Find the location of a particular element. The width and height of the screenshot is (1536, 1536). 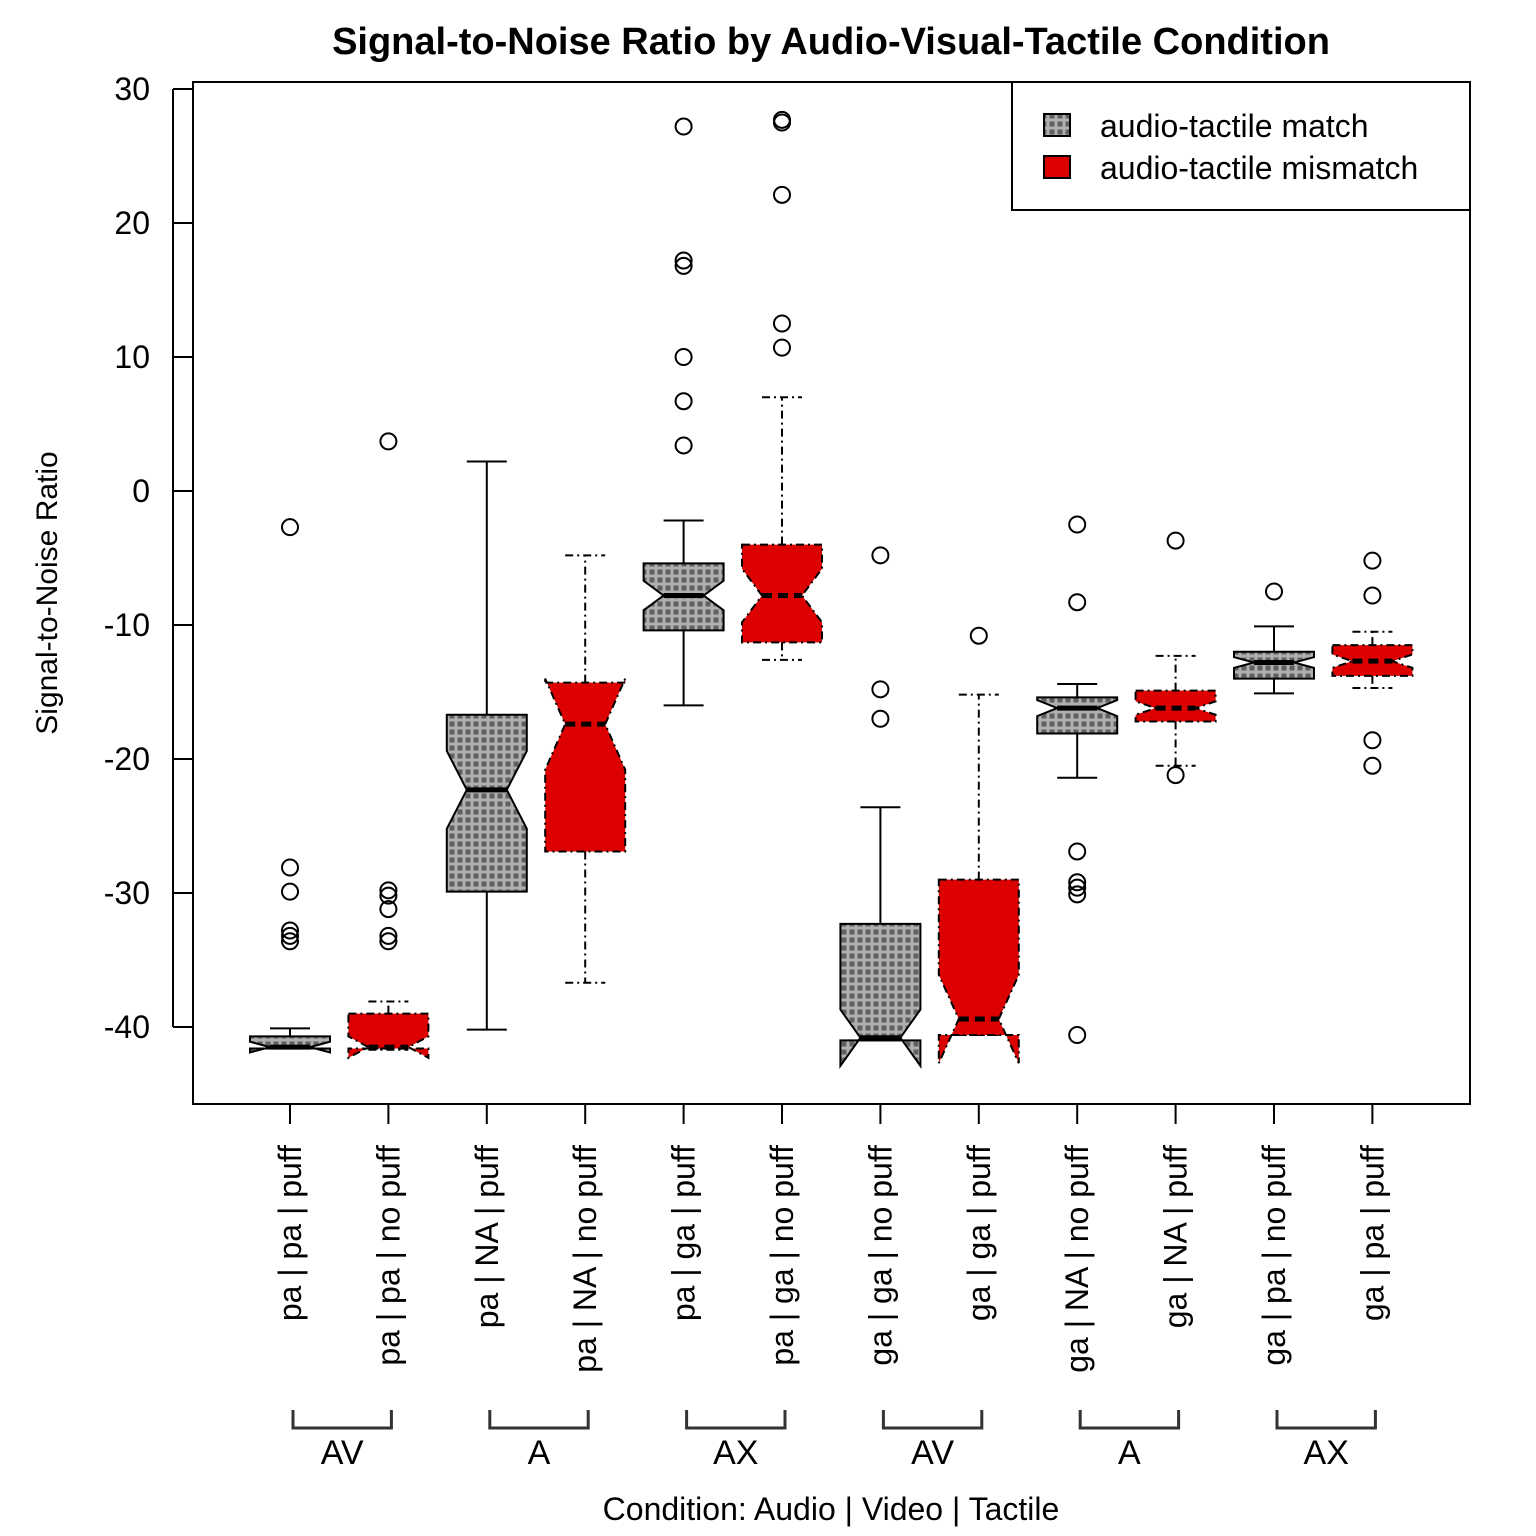

x-tick-label: pa | ga | no puff is located at coordinates (782, 1255).